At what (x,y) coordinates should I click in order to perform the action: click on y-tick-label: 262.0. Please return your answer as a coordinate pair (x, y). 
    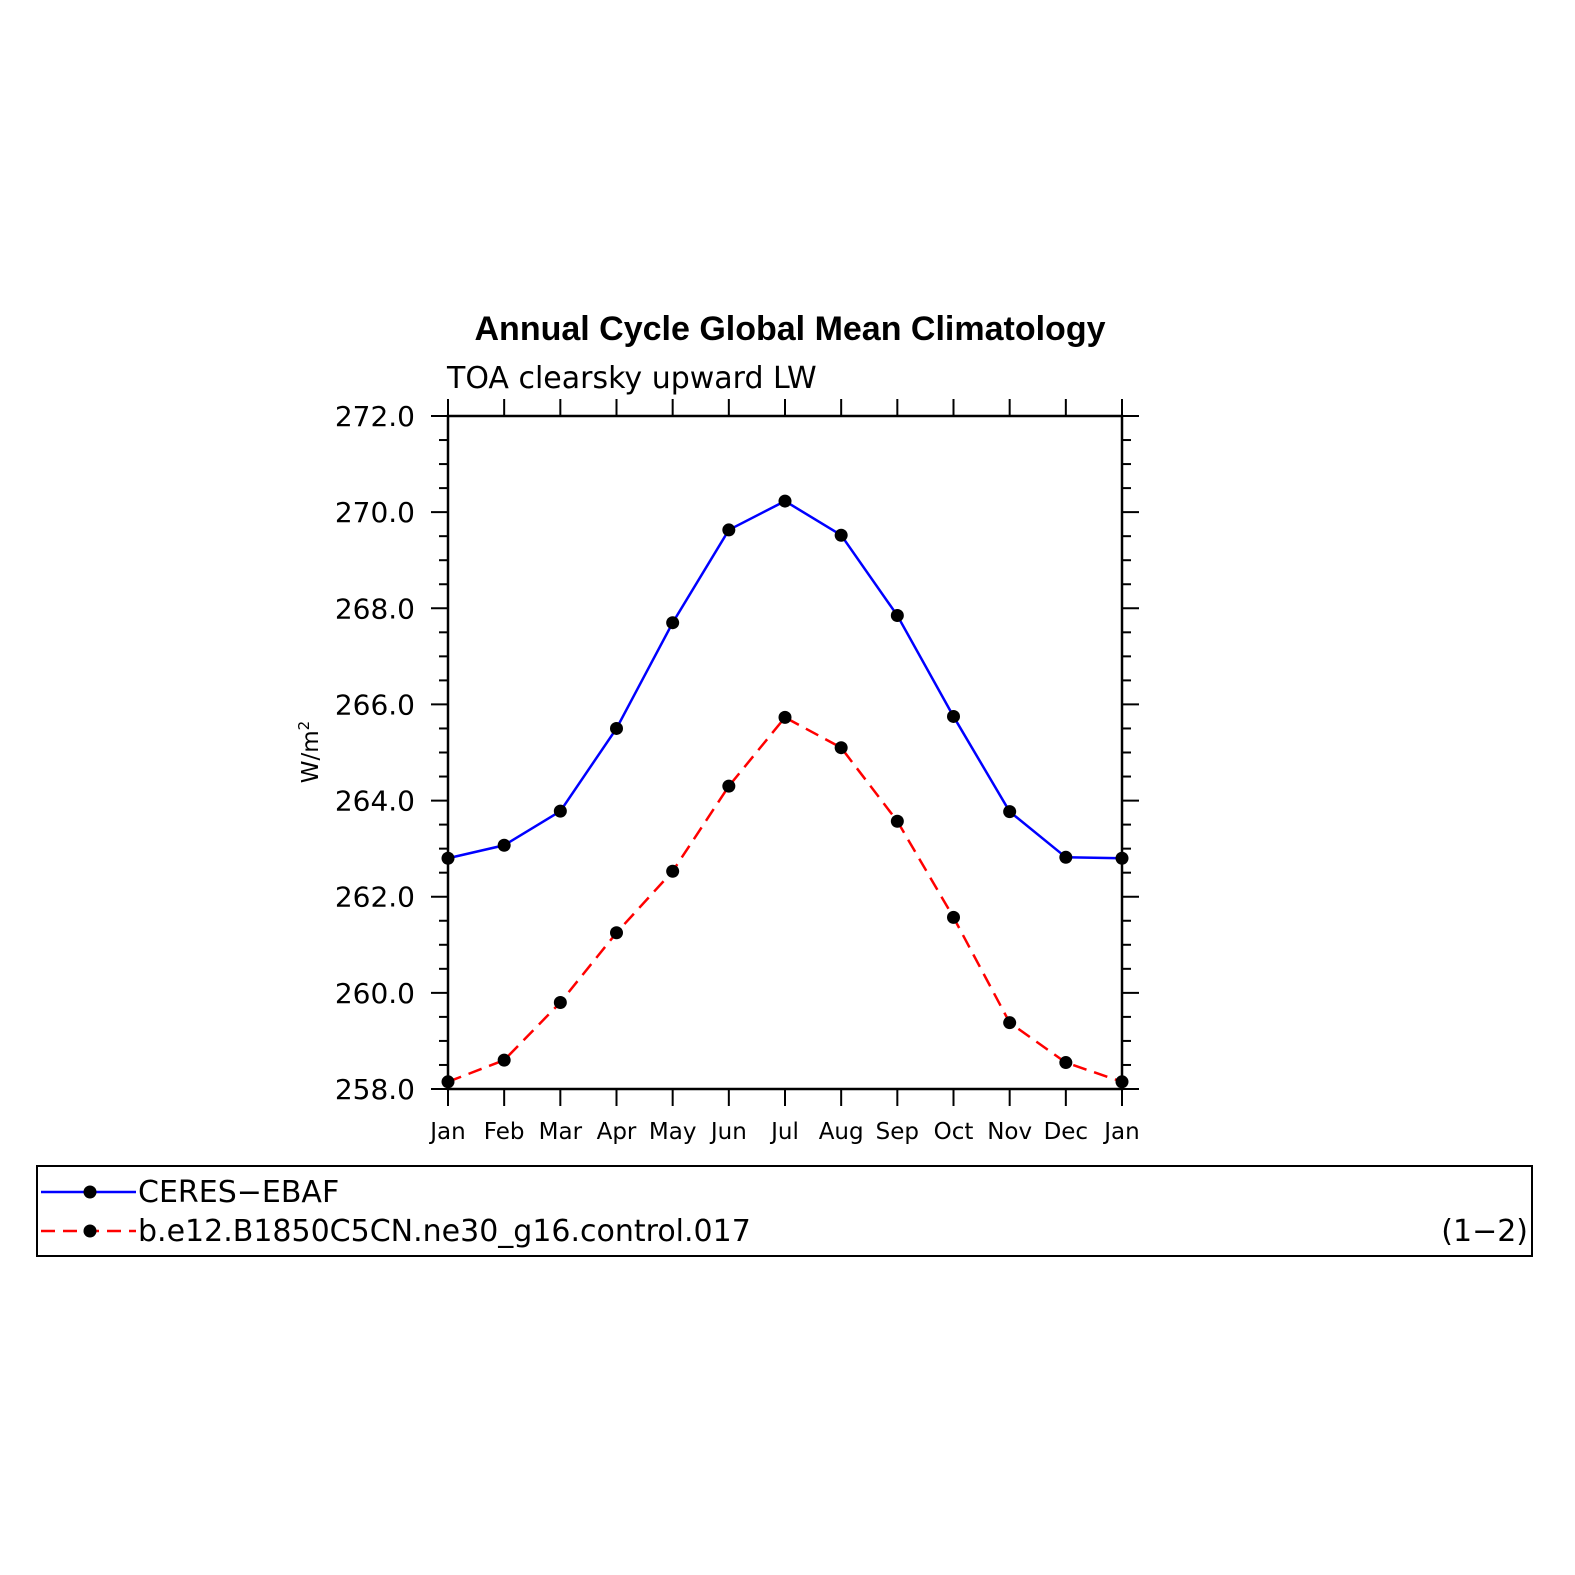
    Looking at the image, I should click on (375, 897).